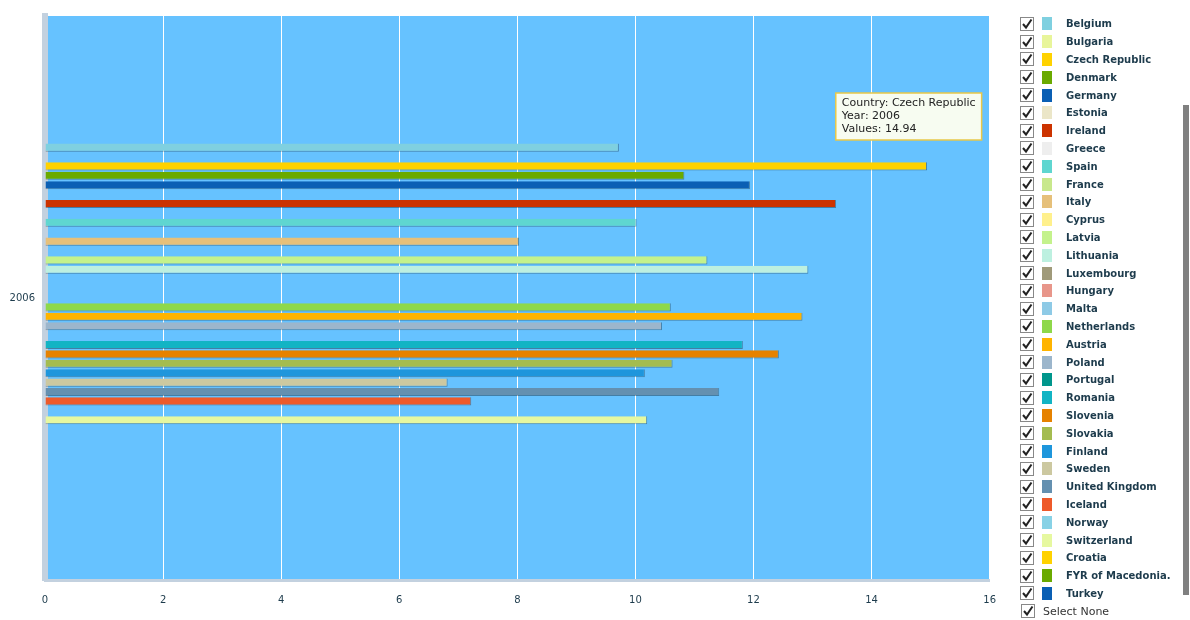 This screenshot has width=1190, height=620. What do you see at coordinates (22, 297) in the screenshot?
I see `y-tick-label: 2006` at bounding box center [22, 297].